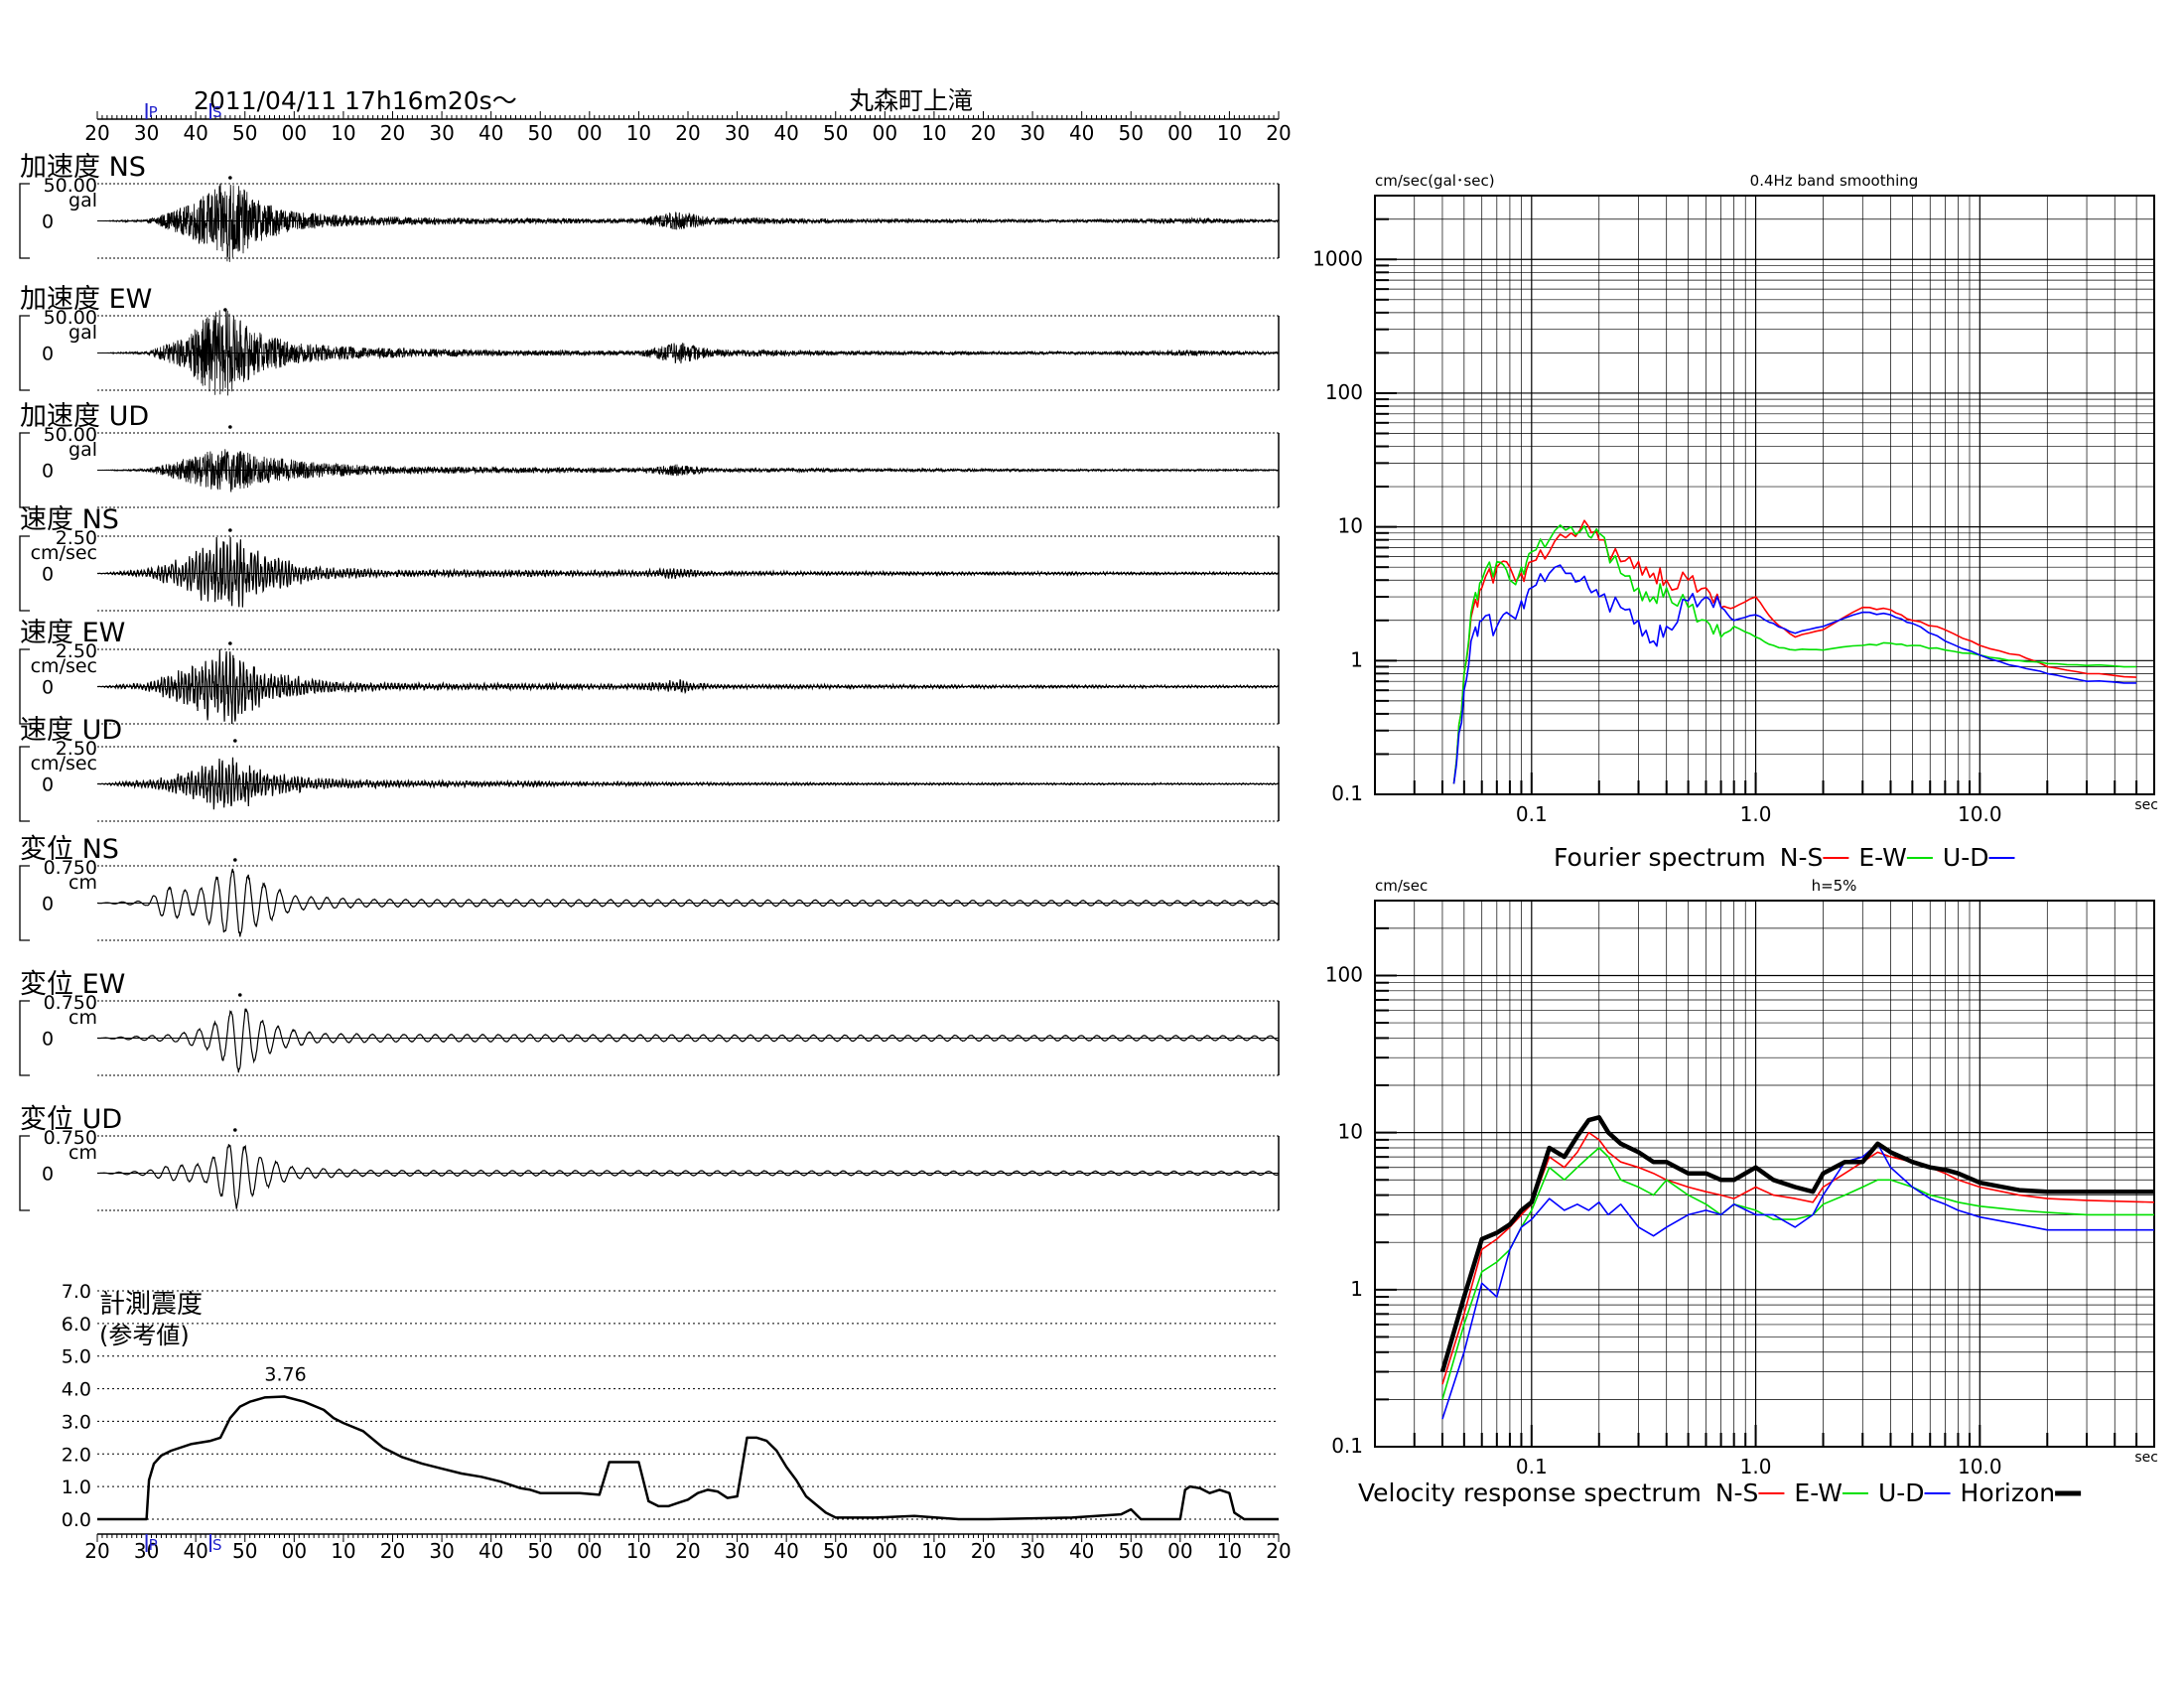 This screenshot has width=2184, height=1688. I want to click on top-axis-tick-label: 50, so click(244, 133).